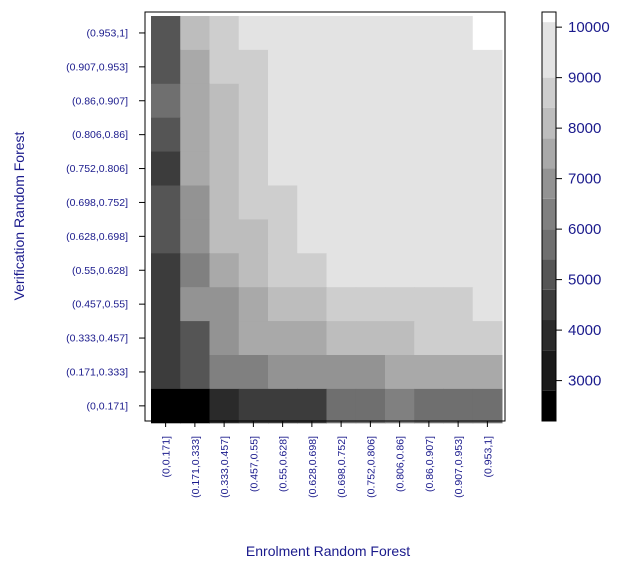 This screenshot has width=628, height=562. What do you see at coordinates (584, 381) in the screenshot?
I see `colorbar-tick-label: 3000` at bounding box center [584, 381].